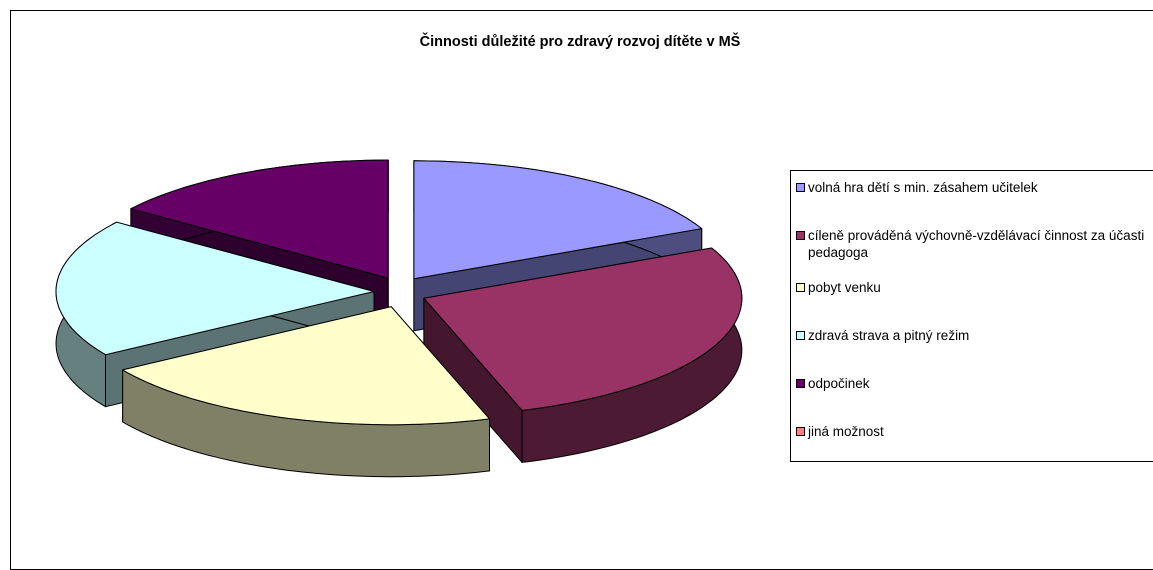 This screenshot has height=570, width=1153. Describe the element at coordinates (889, 335) in the screenshot. I see `legend-label: zdravá strava a pitný režim` at that location.